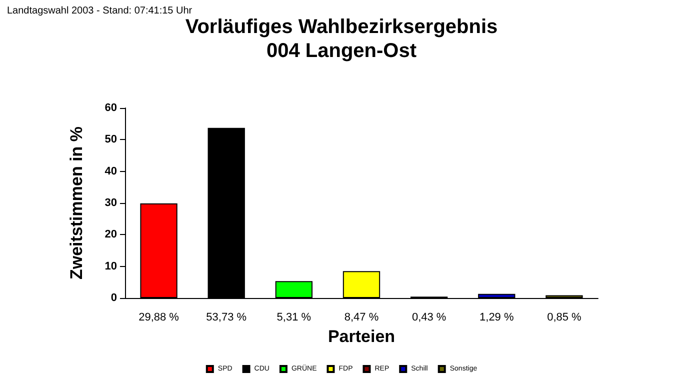 This screenshot has width=683, height=380. What do you see at coordinates (294, 318) in the screenshot?
I see `x-tick-label: 5,31 %` at bounding box center [294, 318].